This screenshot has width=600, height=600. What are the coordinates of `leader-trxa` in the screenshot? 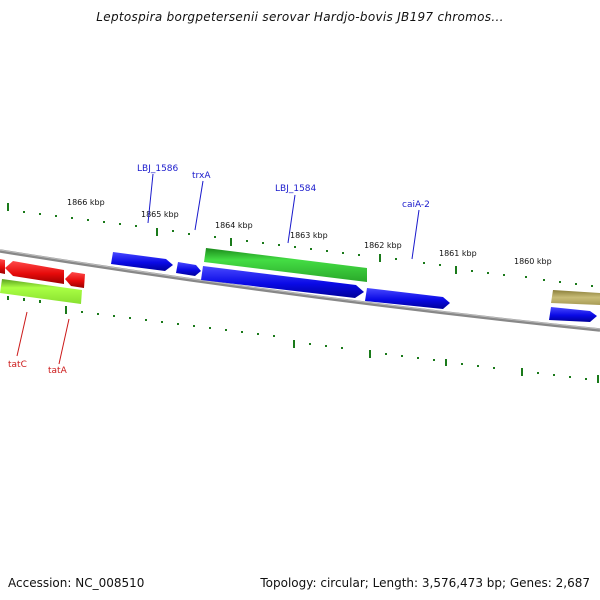 It's located at (199, 205).